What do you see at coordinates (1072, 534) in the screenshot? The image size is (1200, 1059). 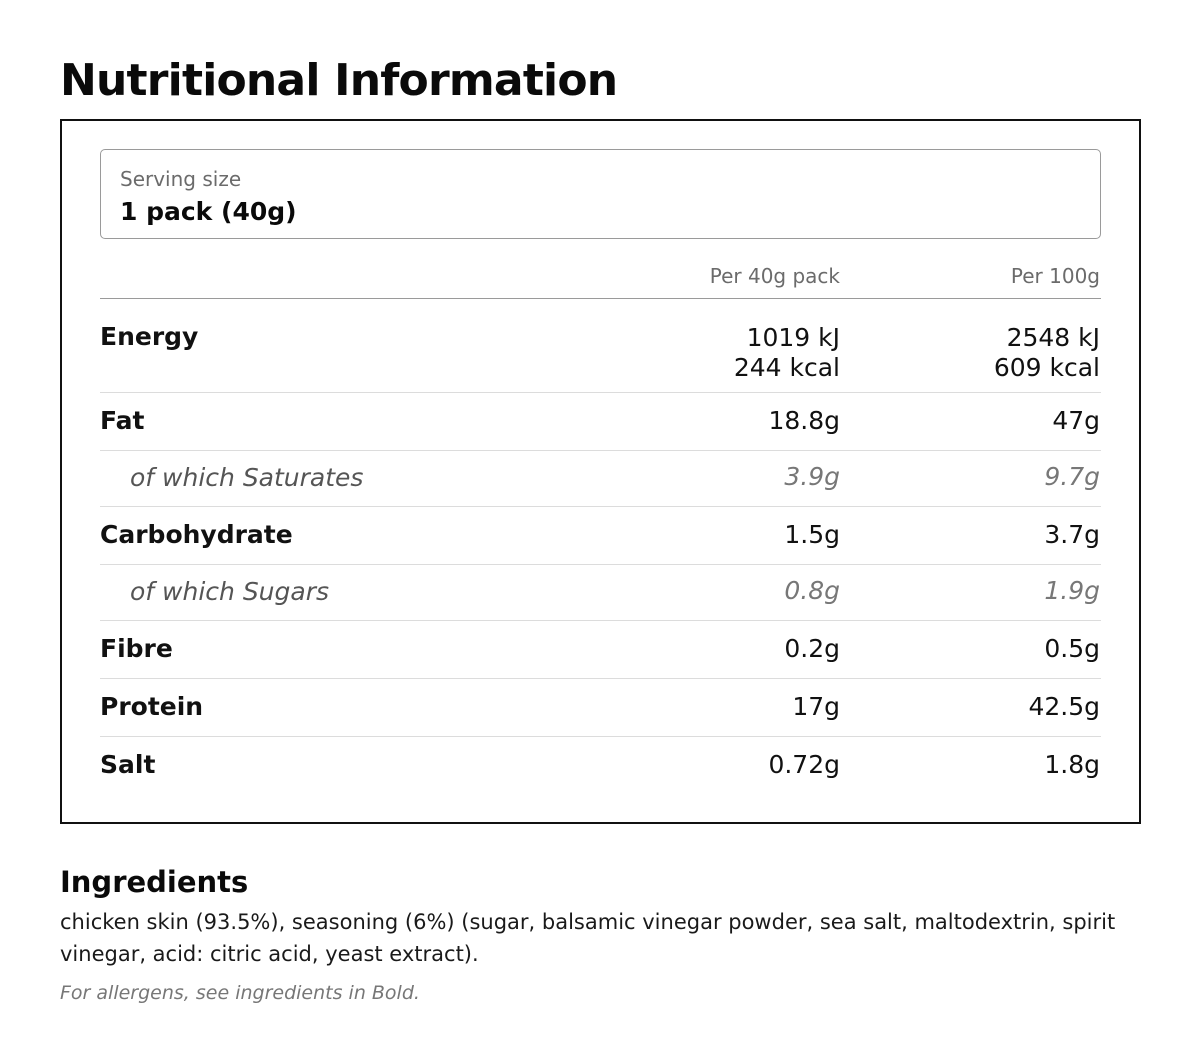 I see `carbohydrate-per-100g: 3.7g` at bounding box center [1072, 534].